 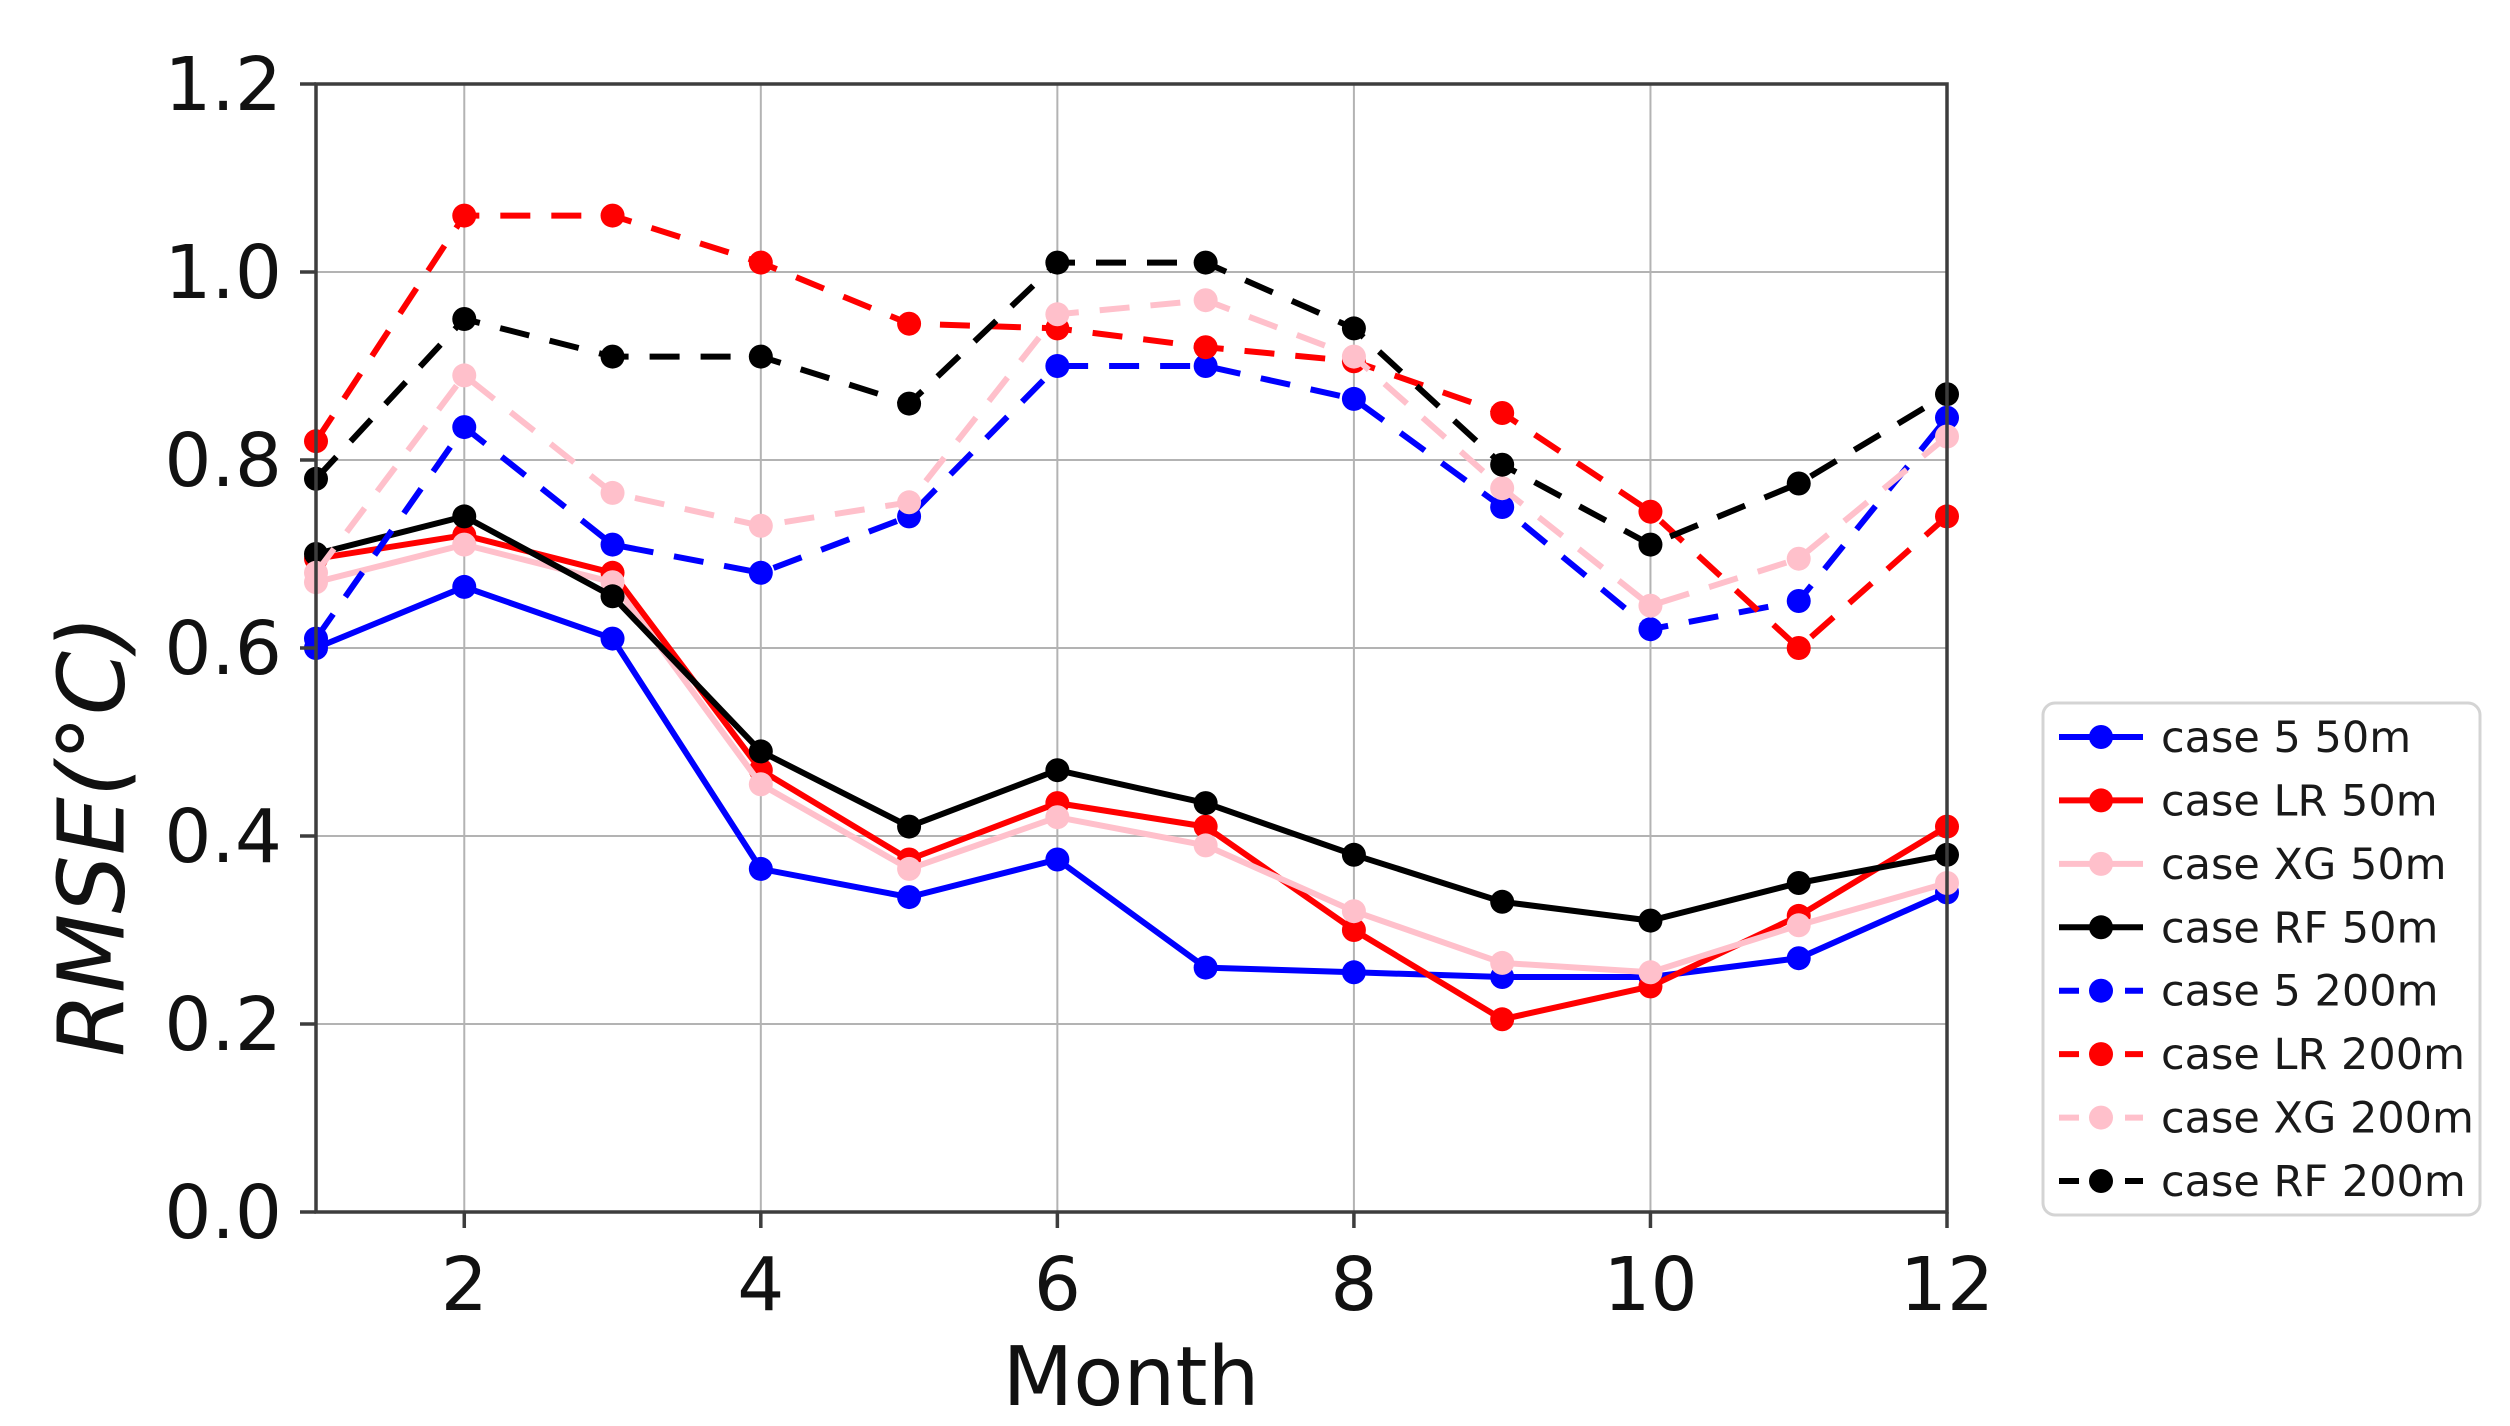 What do you see at coordinates (1650, 1285) in the screenshot?
I see `x-tick-label: 10` at bounding box center [1650, 1285].